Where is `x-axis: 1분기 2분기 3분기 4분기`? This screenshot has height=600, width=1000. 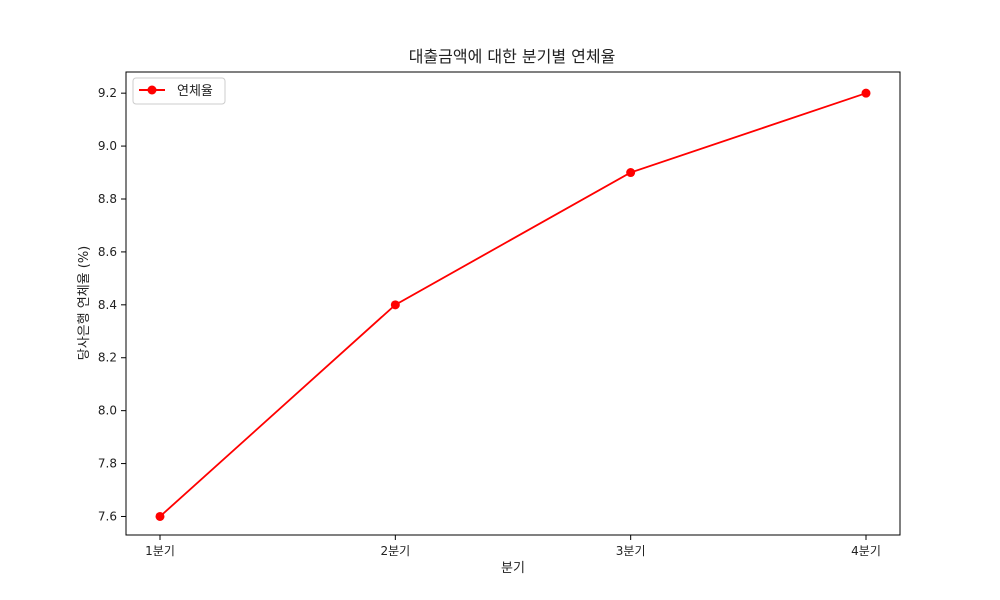 x-axis: 1분기 2분기 3분기 4분기 is located at coordinates (513, 546).